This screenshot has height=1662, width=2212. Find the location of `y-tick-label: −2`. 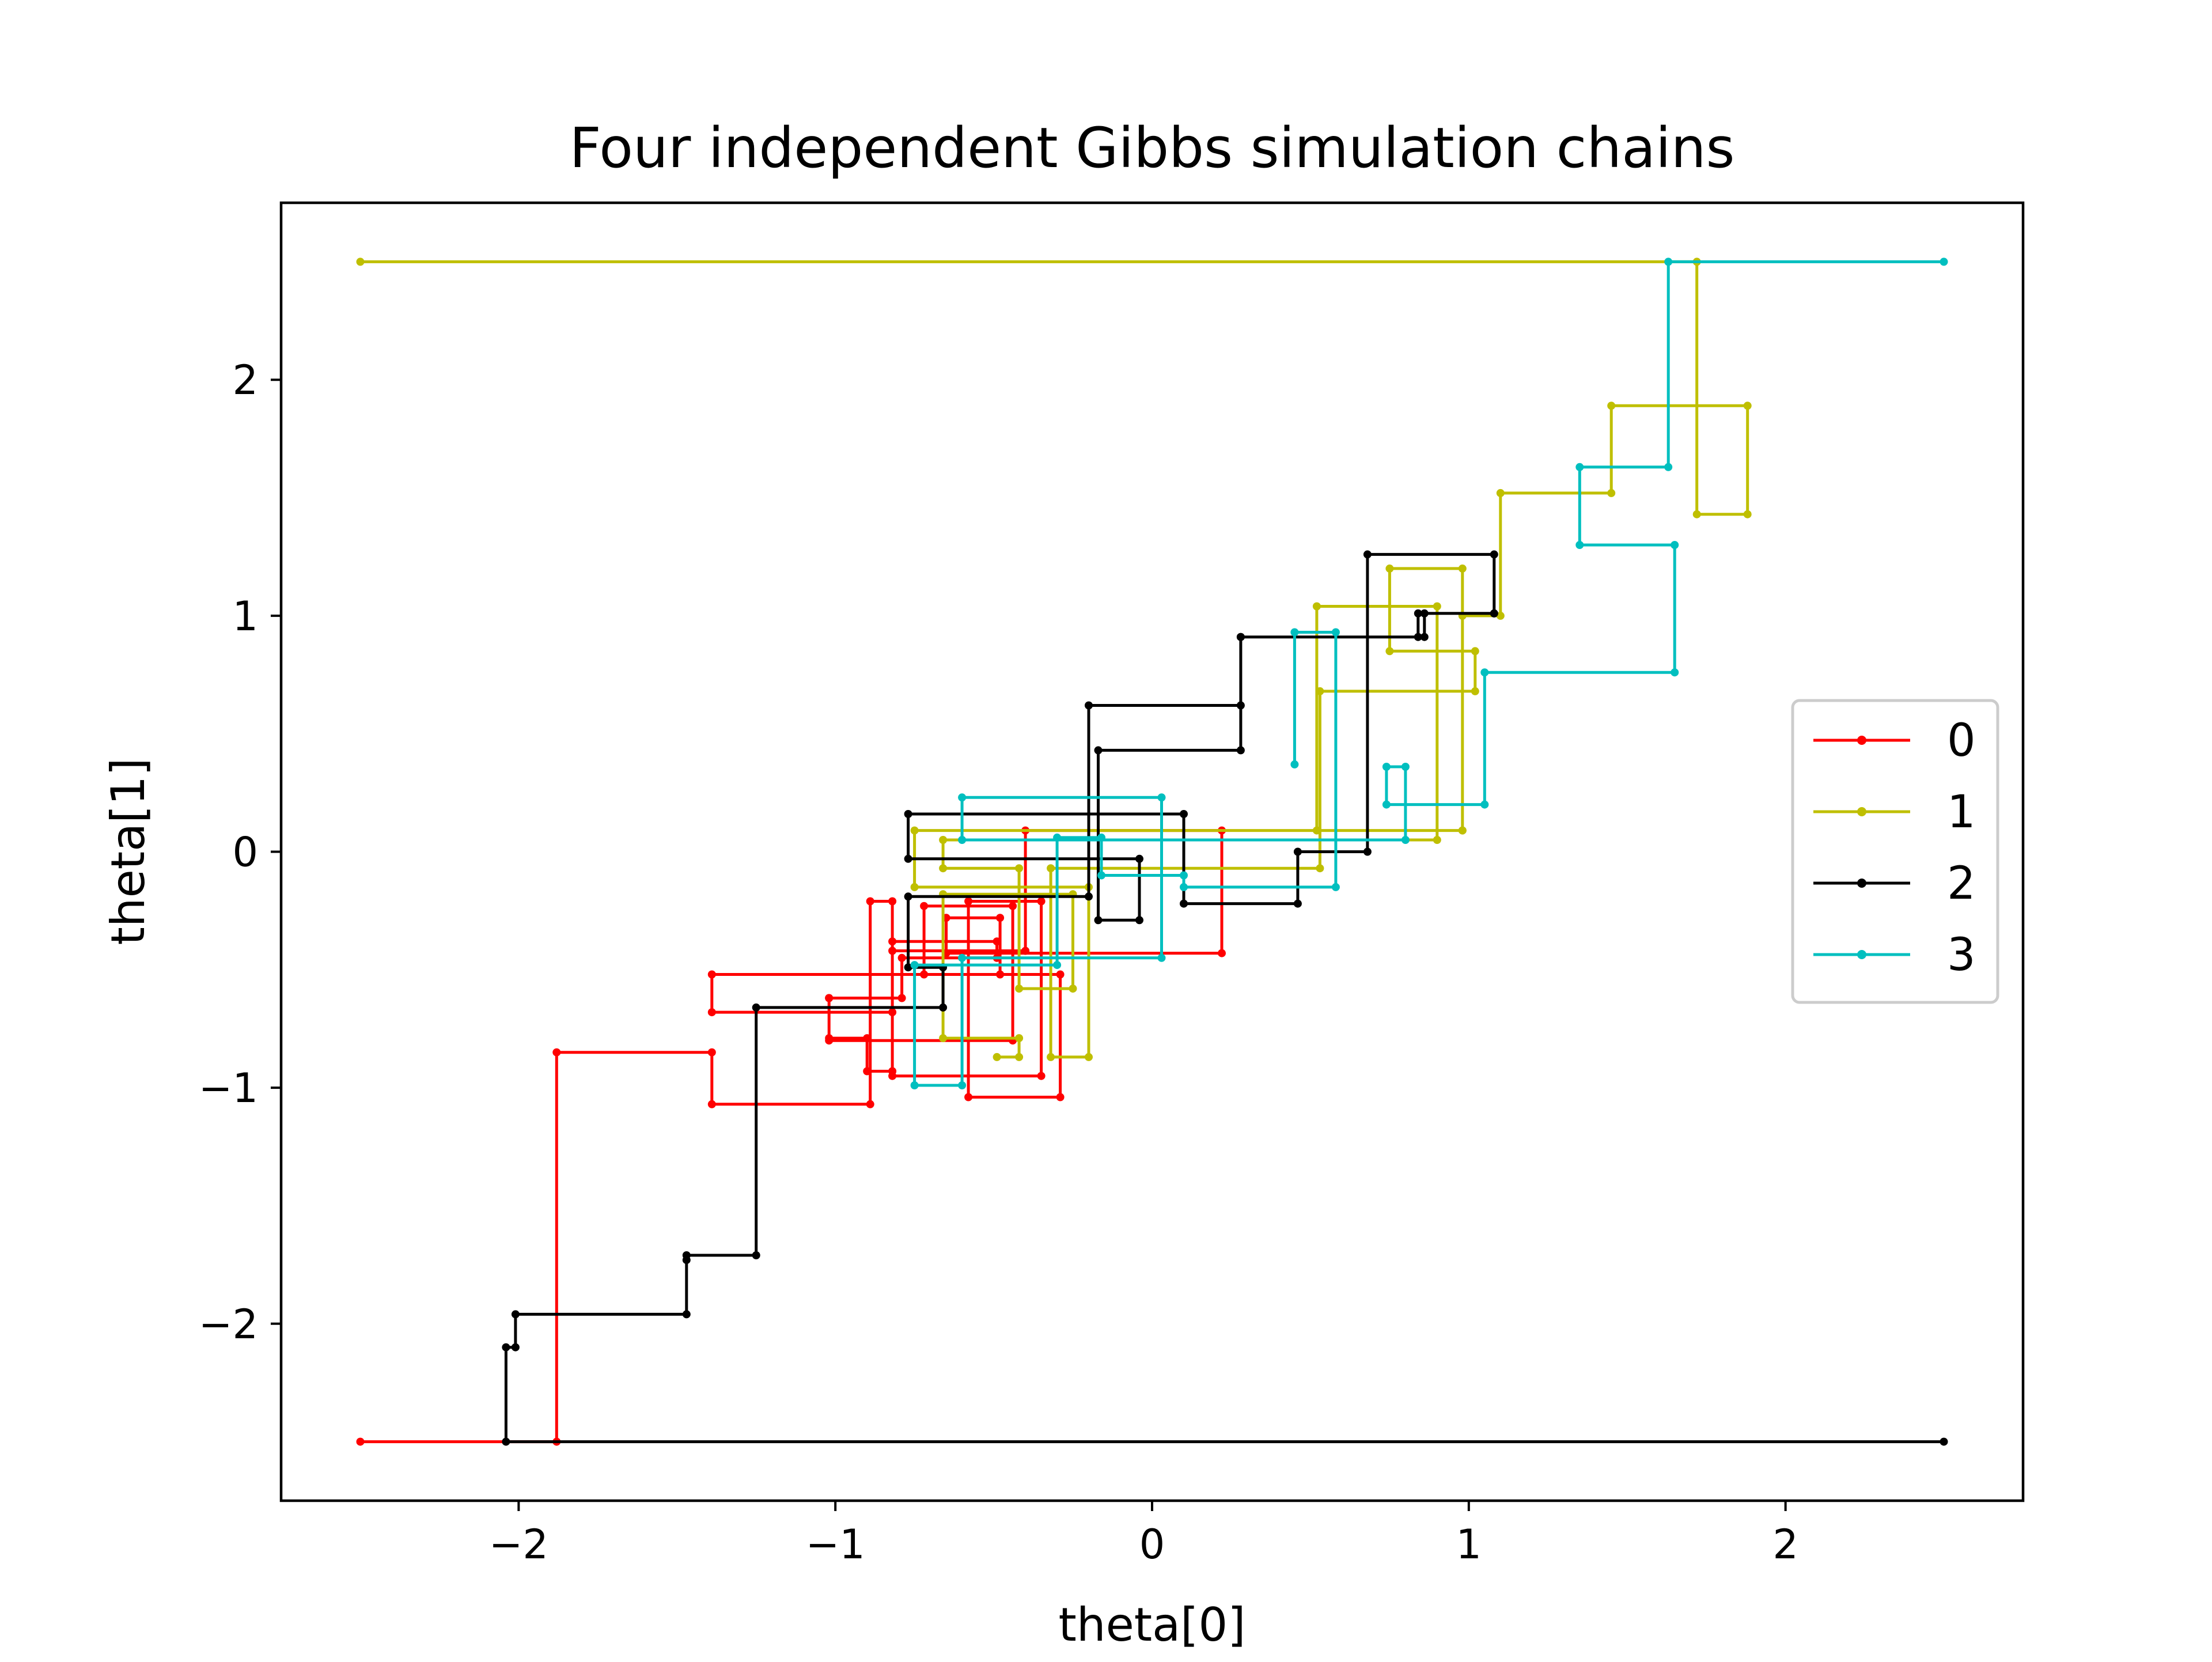

y-tick-label: −2 is located at coordinates (228, 1324).